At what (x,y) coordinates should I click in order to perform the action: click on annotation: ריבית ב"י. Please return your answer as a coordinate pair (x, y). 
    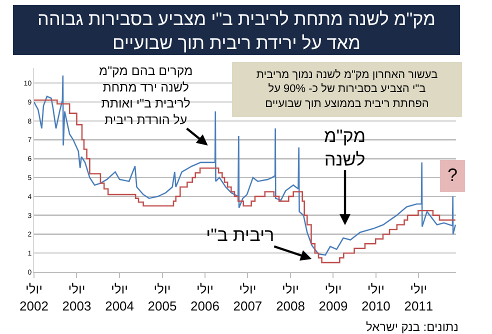
    Looking at the image, I should click on (240, 235).